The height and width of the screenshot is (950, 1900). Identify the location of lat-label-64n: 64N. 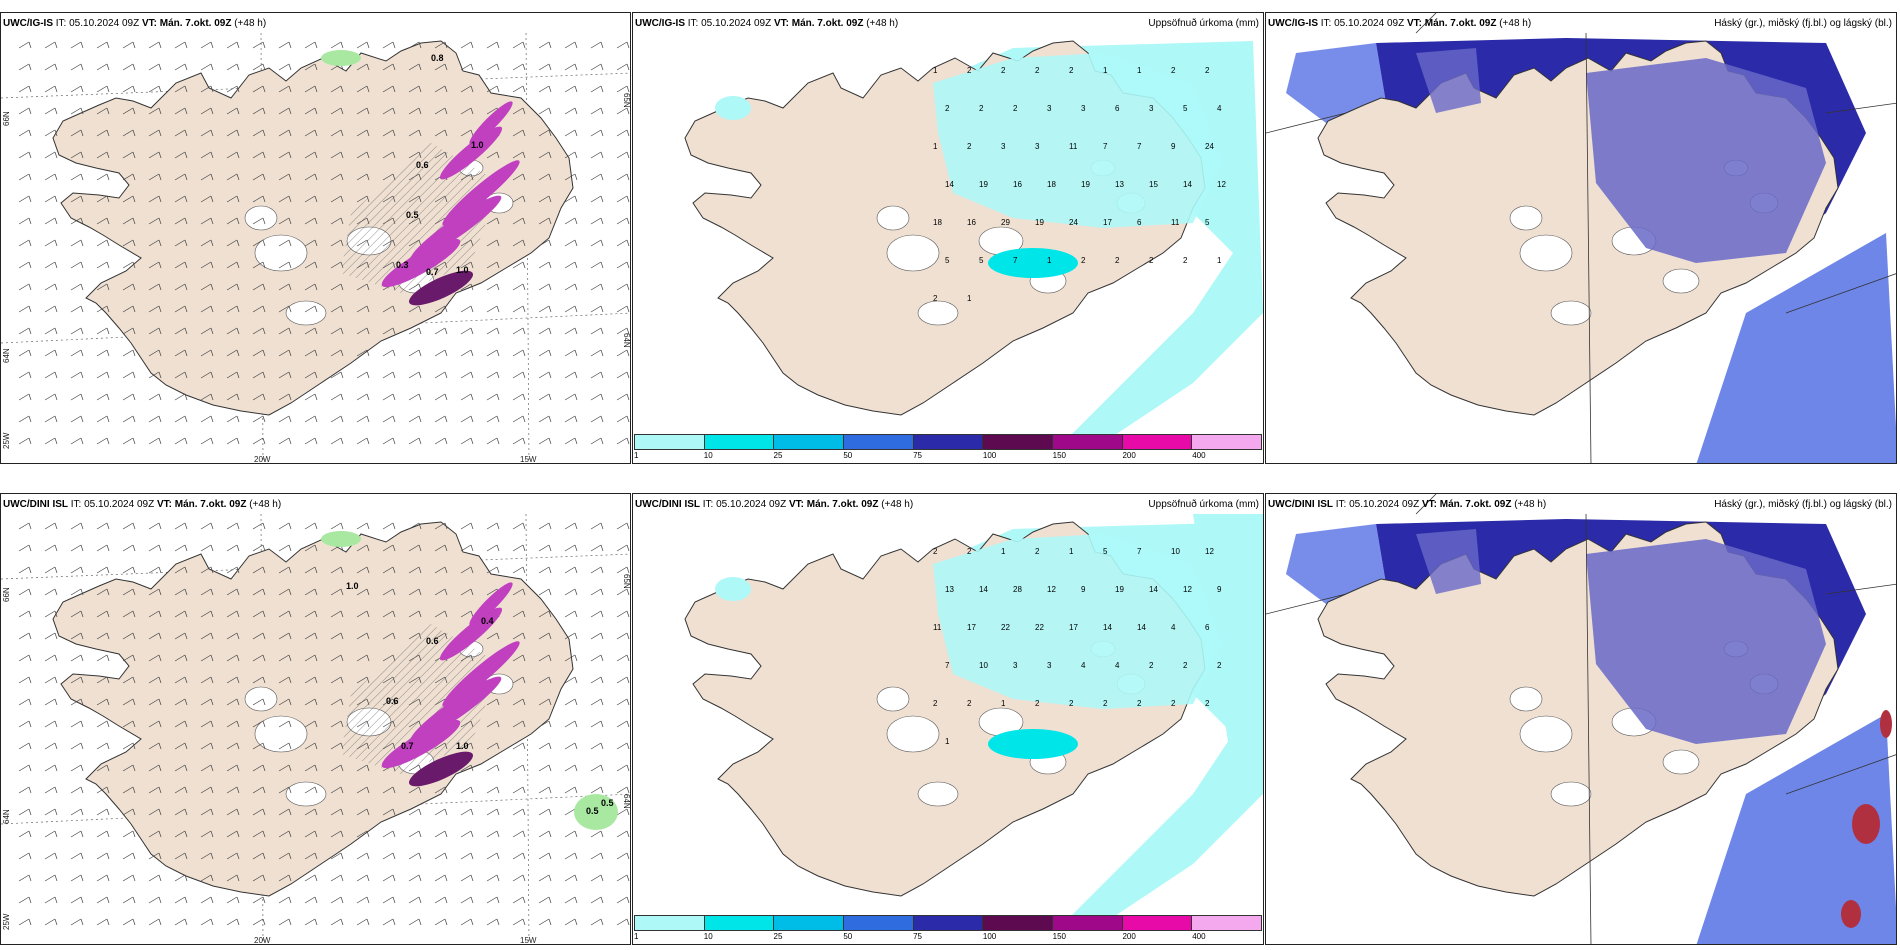
(6, 816).